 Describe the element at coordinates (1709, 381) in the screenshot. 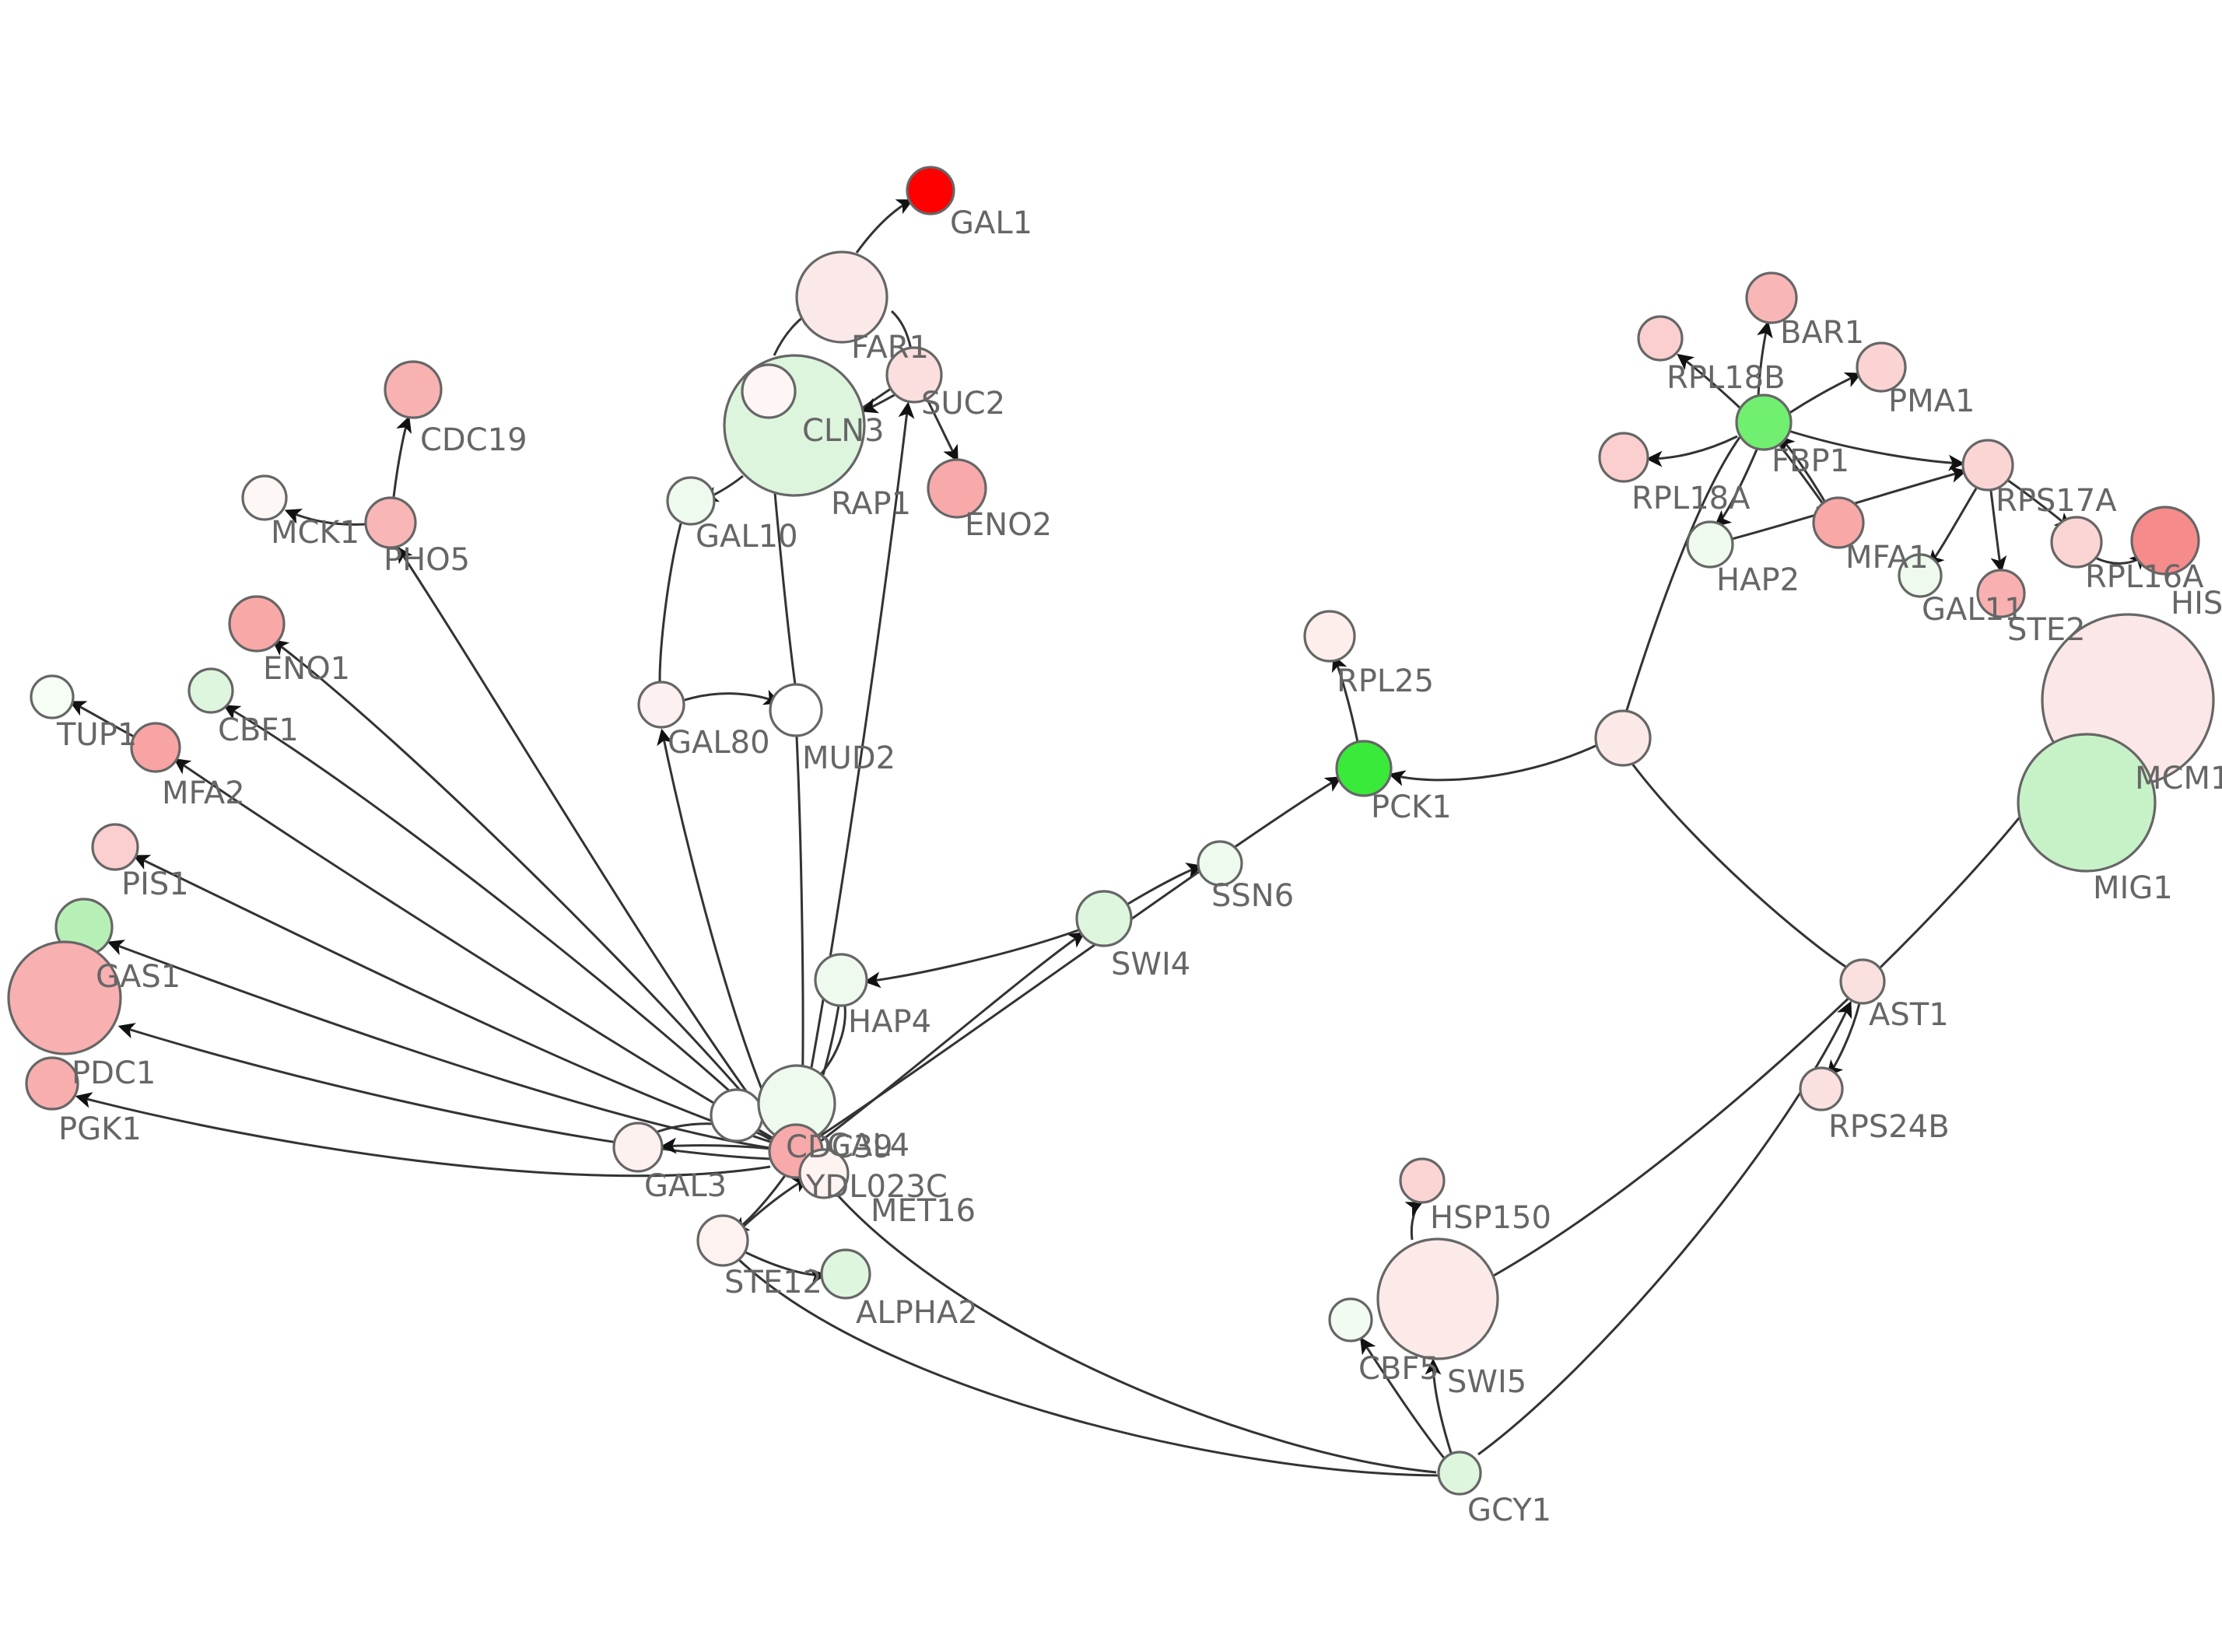

I see `edge-fbp1-to-rpl18b` at that location.